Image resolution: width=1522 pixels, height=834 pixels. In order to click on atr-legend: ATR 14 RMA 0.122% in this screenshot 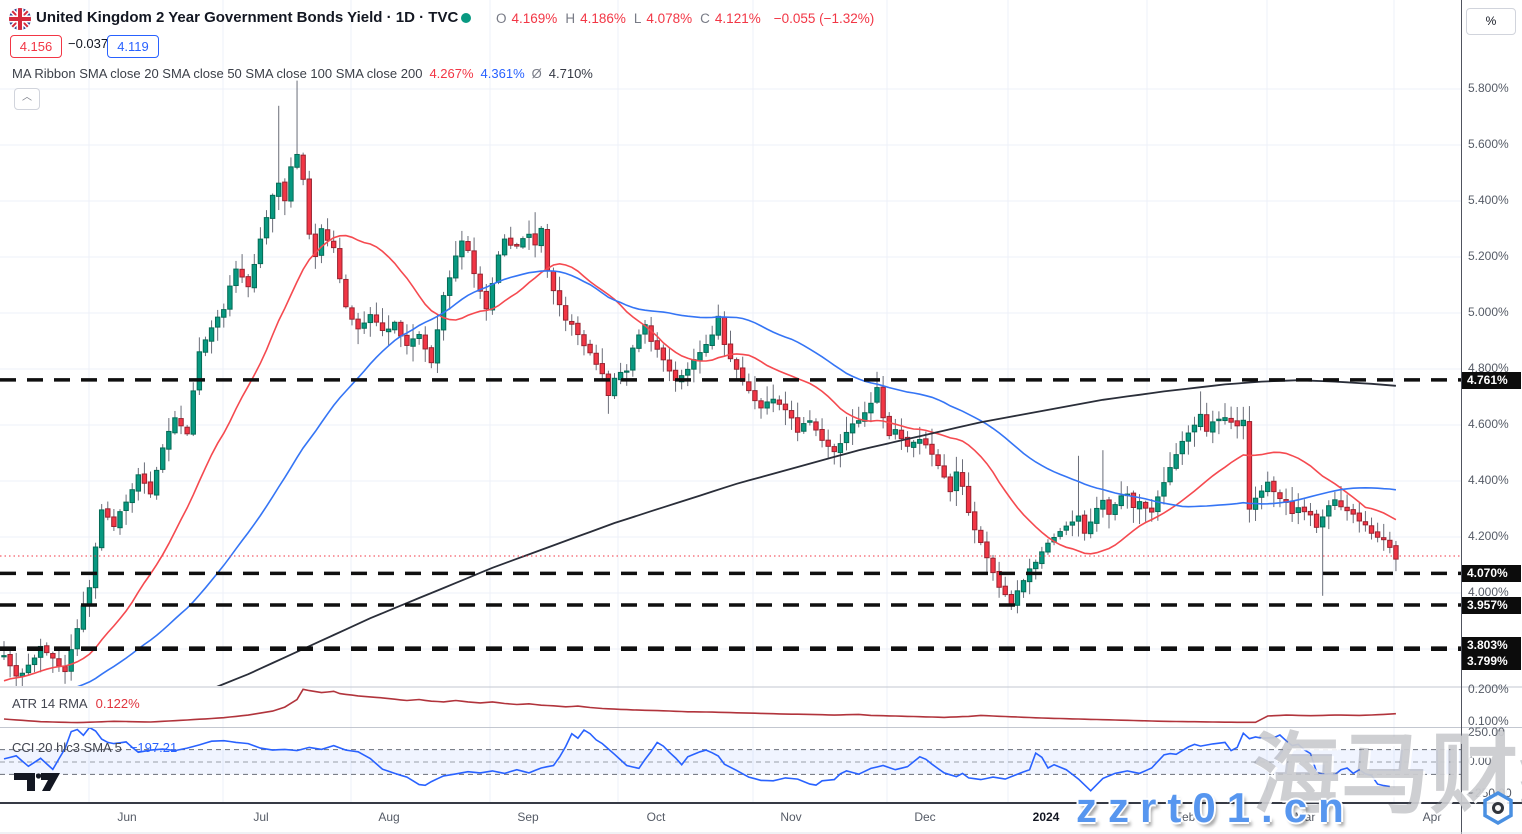, I will do `click(76, 703)`.